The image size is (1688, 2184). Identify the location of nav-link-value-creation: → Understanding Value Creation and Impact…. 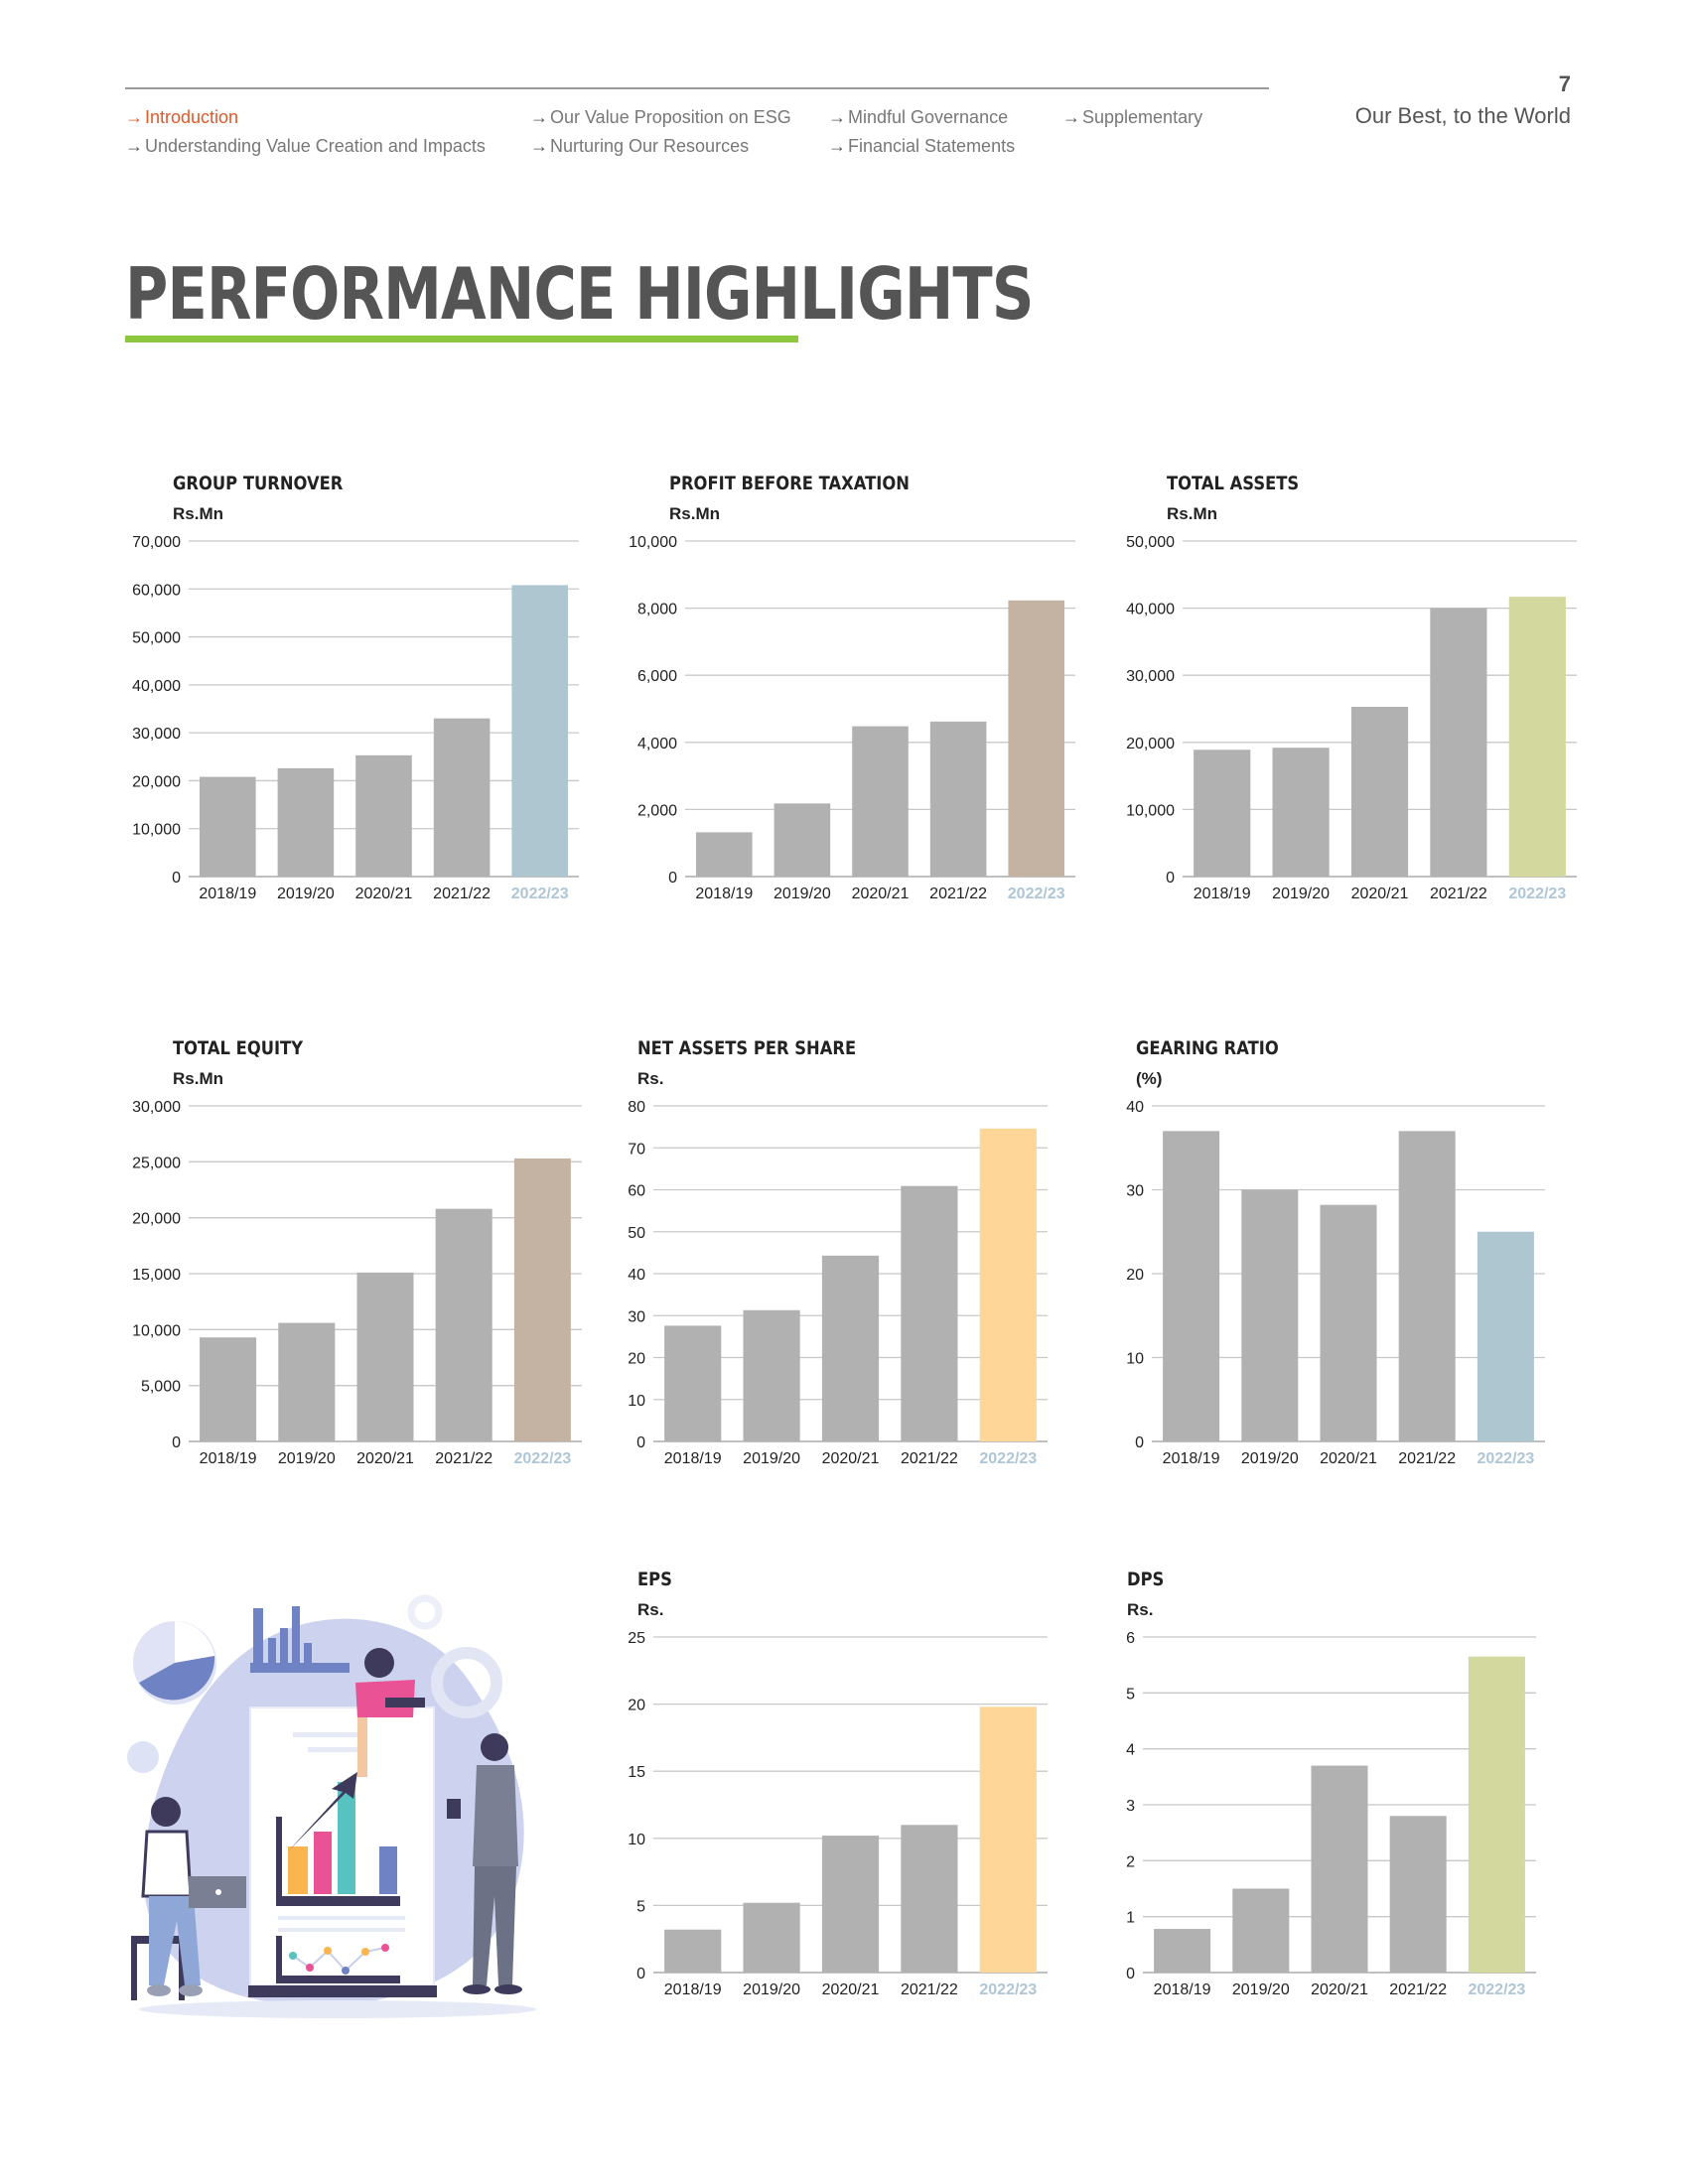
(305, 146).